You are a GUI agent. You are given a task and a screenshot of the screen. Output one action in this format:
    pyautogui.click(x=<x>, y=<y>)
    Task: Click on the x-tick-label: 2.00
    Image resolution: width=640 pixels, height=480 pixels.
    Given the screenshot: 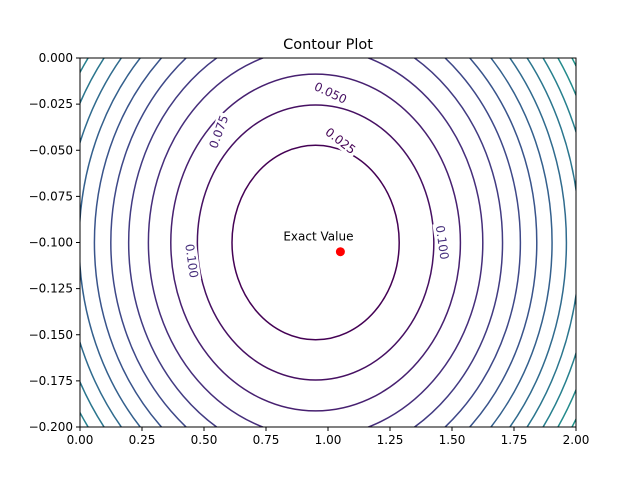 What is the action you would take?
    pyautogui.click(x=576, y=440)
    